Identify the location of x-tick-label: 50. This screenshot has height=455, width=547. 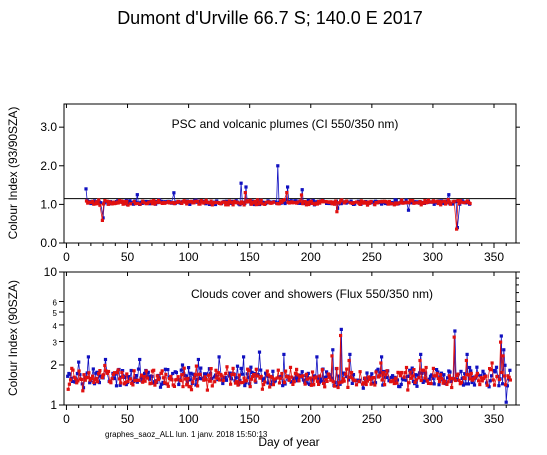
(128, 257).